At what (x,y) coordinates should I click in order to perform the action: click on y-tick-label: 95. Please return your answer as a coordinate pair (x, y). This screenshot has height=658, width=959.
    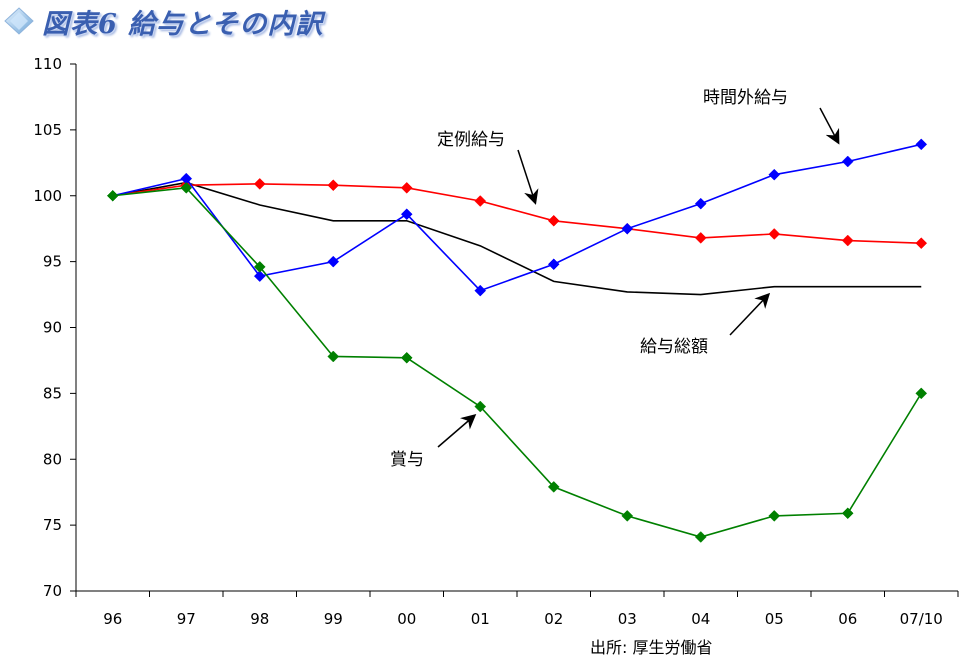
    Looking at the image, I should click on (52, 262).